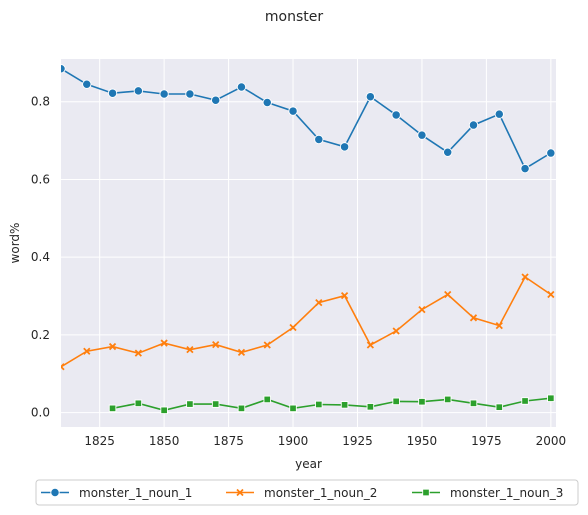 The width and height of the screenshot is (588, 515). Describe the element at coordinates (325, 441) in the screenshot. I see `x-axis-ticks: 1825 1850 1875 1900 1925 1950 1975 2000` at that location.